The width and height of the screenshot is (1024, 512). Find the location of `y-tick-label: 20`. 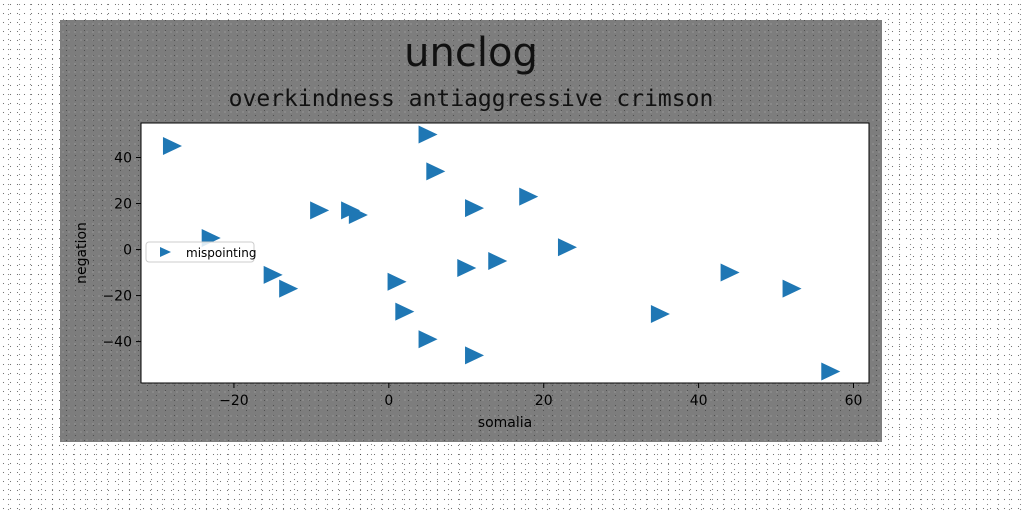

y-tick-label: 20 is located at coordinates (123, 205).